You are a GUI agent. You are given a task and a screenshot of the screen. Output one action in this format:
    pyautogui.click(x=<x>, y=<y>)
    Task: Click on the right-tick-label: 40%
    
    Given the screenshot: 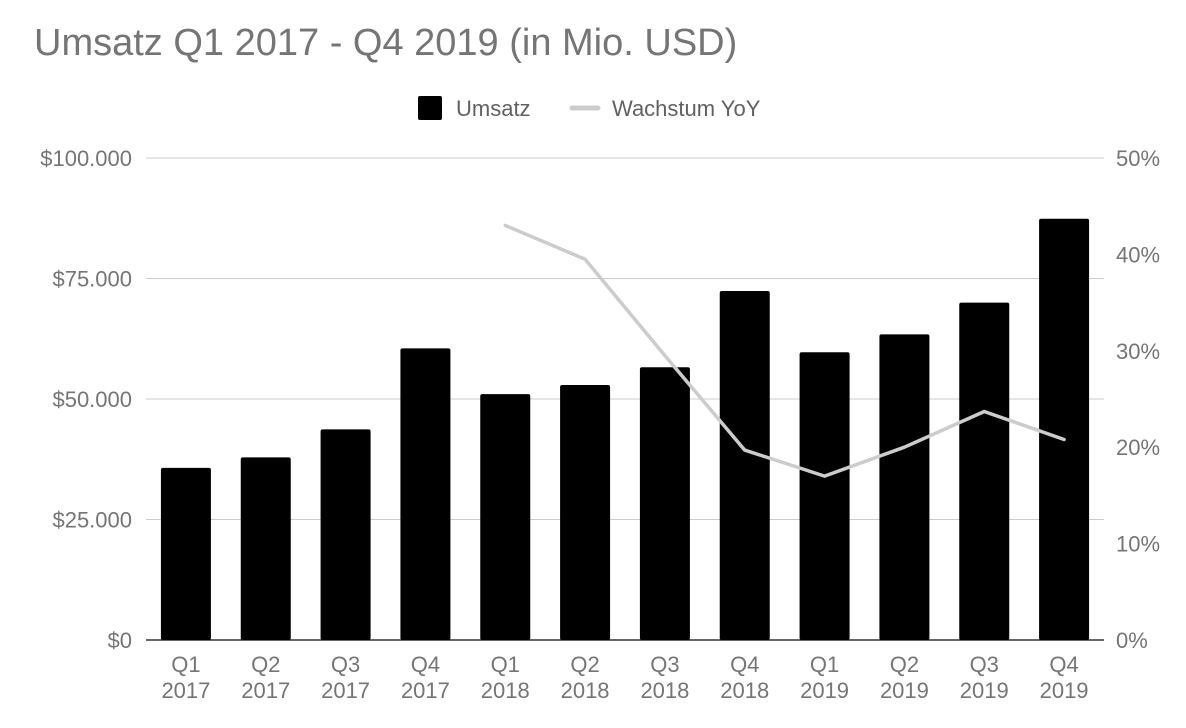 What is the action you would take?
    pyautogui.click(x=1138, y=254)
    